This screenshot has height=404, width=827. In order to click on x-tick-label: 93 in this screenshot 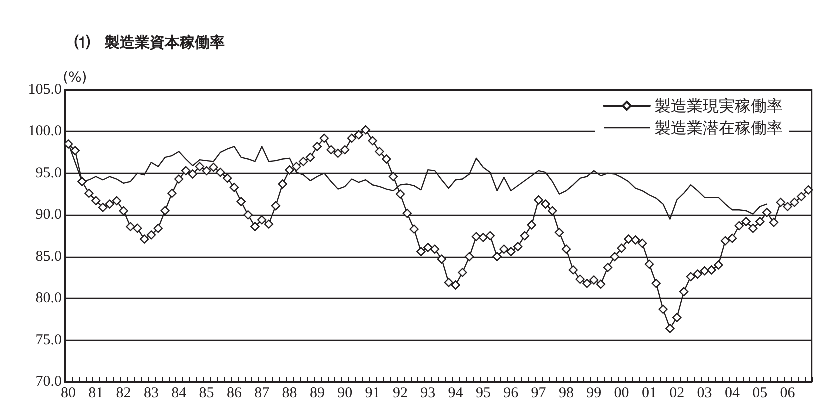, I will do `click(428, 394)`.